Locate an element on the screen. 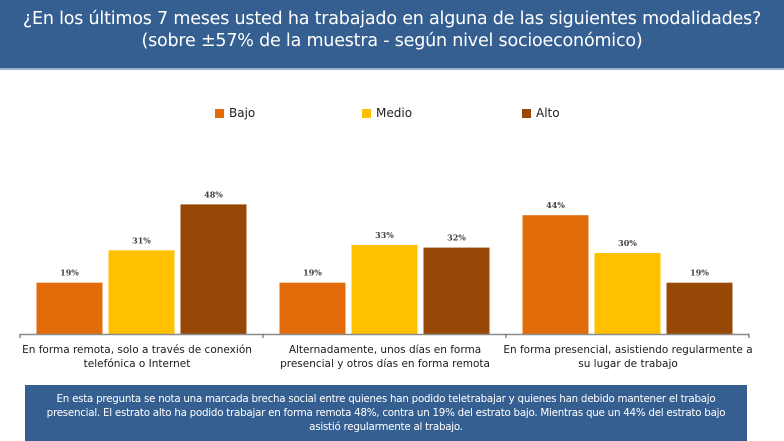  legend-item-bajo: Bajo is located at coordinates (235, 113).